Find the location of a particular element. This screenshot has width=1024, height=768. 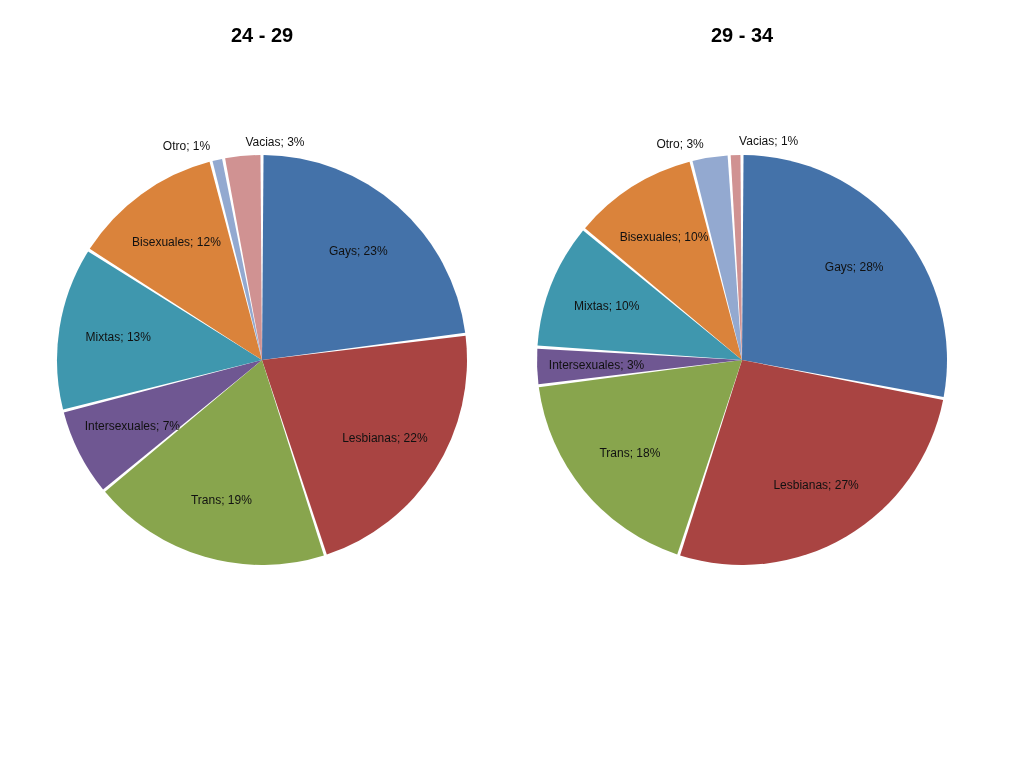

slice-label: Intersexuales; 7% is located at coordinates (132, 426).